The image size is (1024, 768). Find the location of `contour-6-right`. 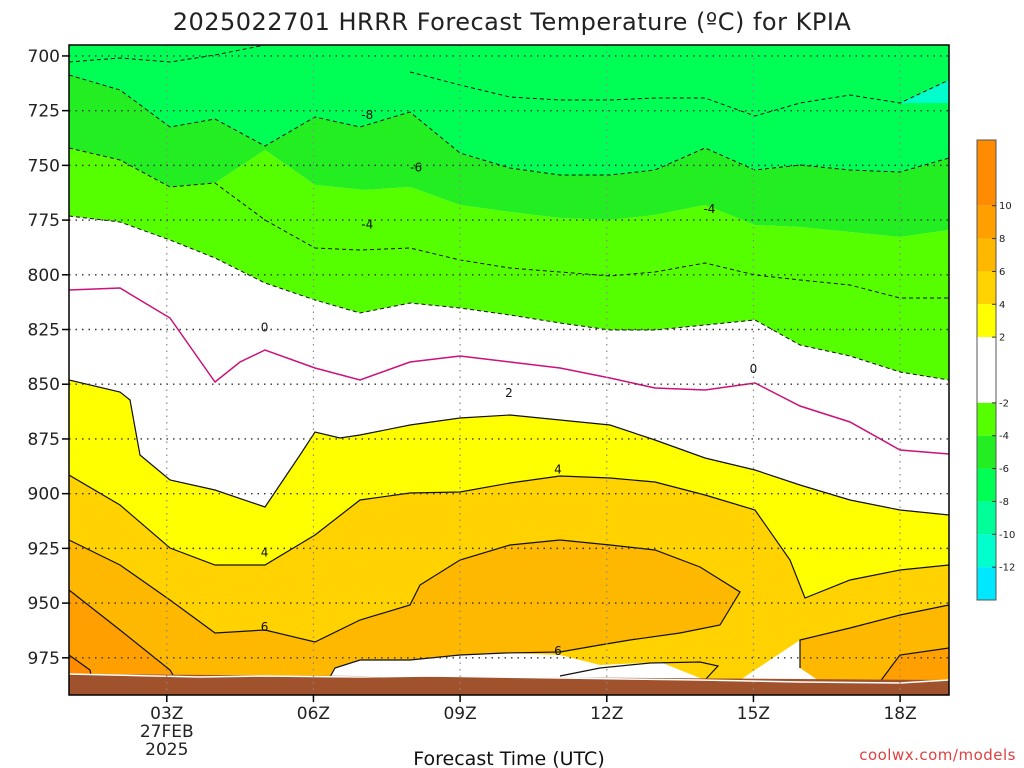

contour-6-right is located at coordinates (754, 642).